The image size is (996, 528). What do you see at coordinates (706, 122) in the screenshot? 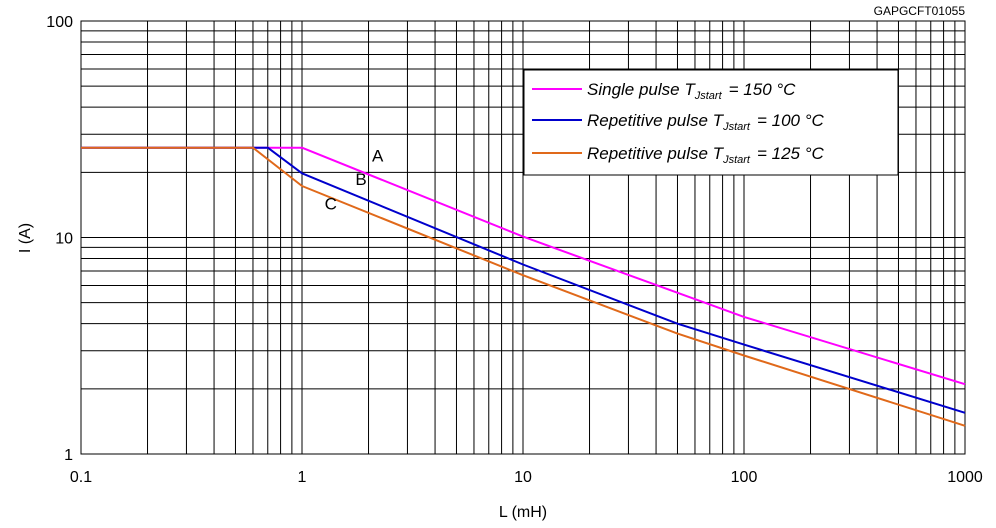
I see `legend-entry-repetitive-100: Repetitive pulse TJstart = 100 °C` at bounding box center [706, 122].